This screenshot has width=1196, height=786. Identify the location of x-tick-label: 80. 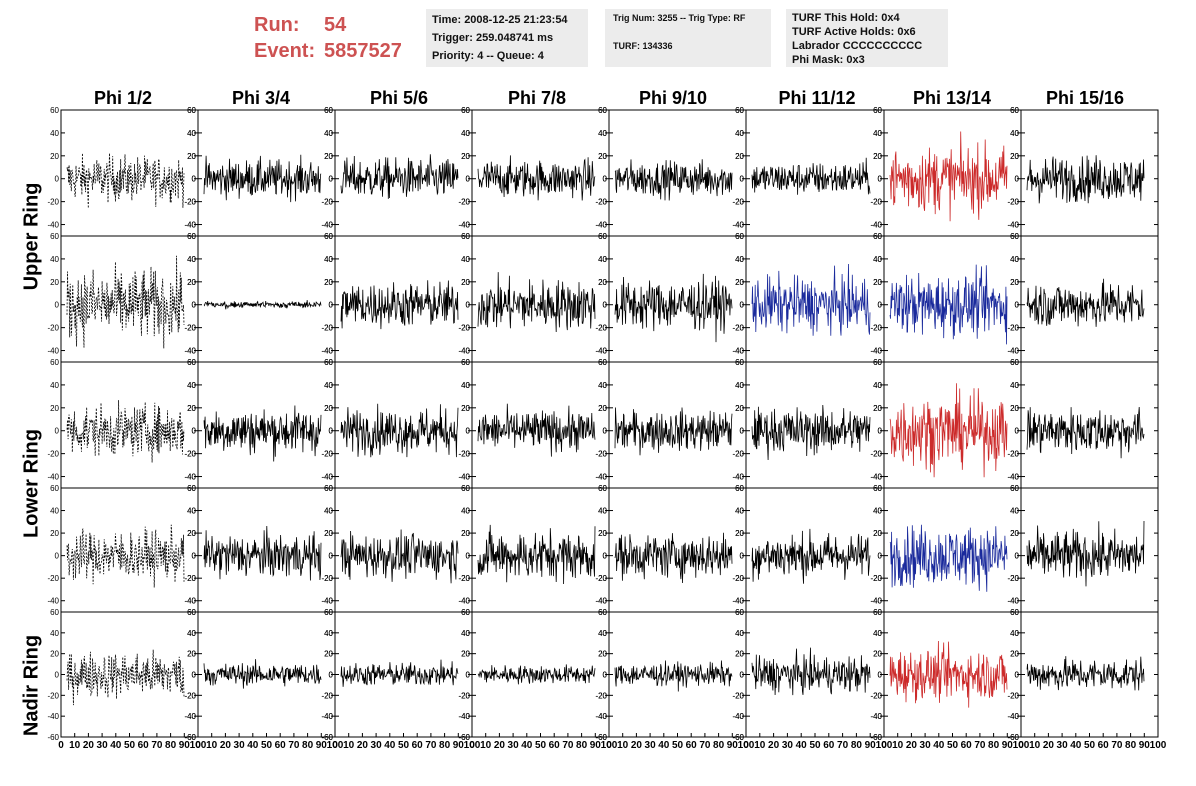
(308, 745).